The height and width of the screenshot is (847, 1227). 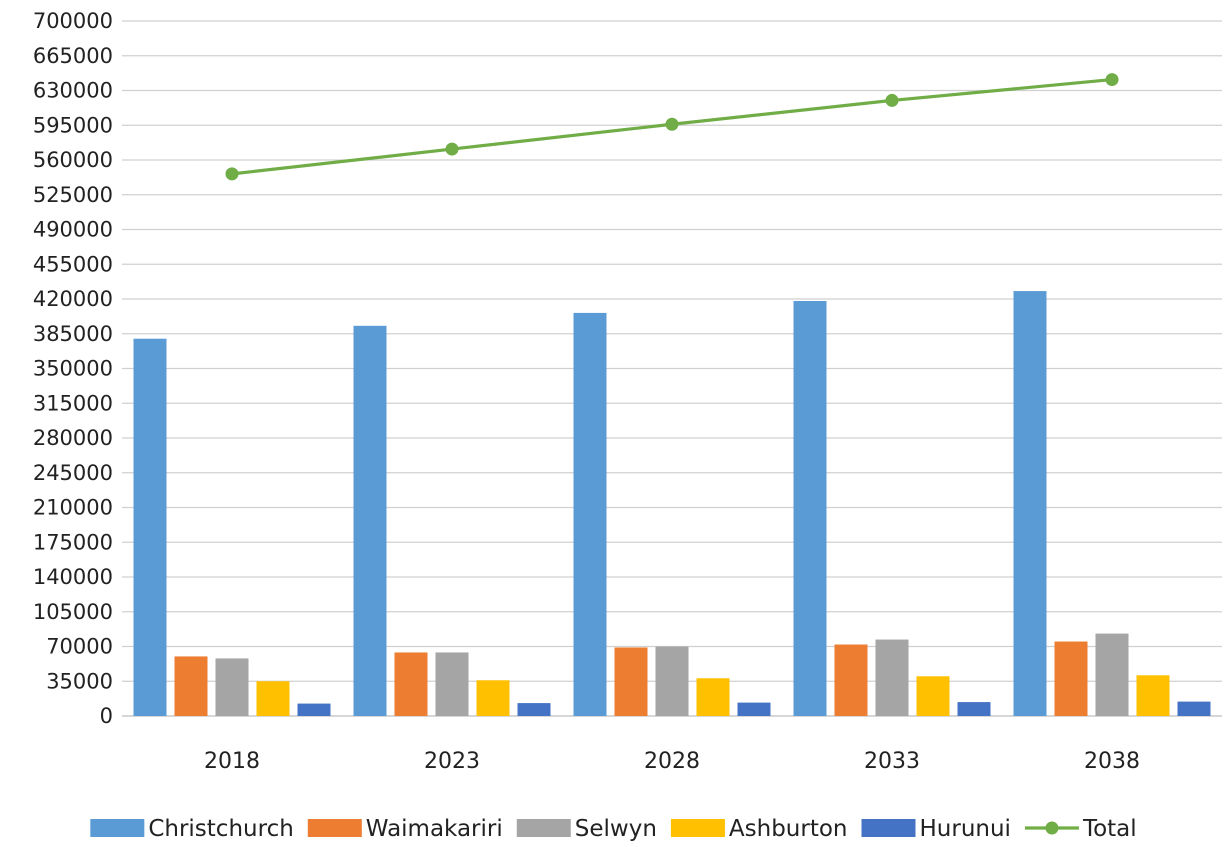 I want to click on bar-waimakariri-2018, so click(x=191, y=686).